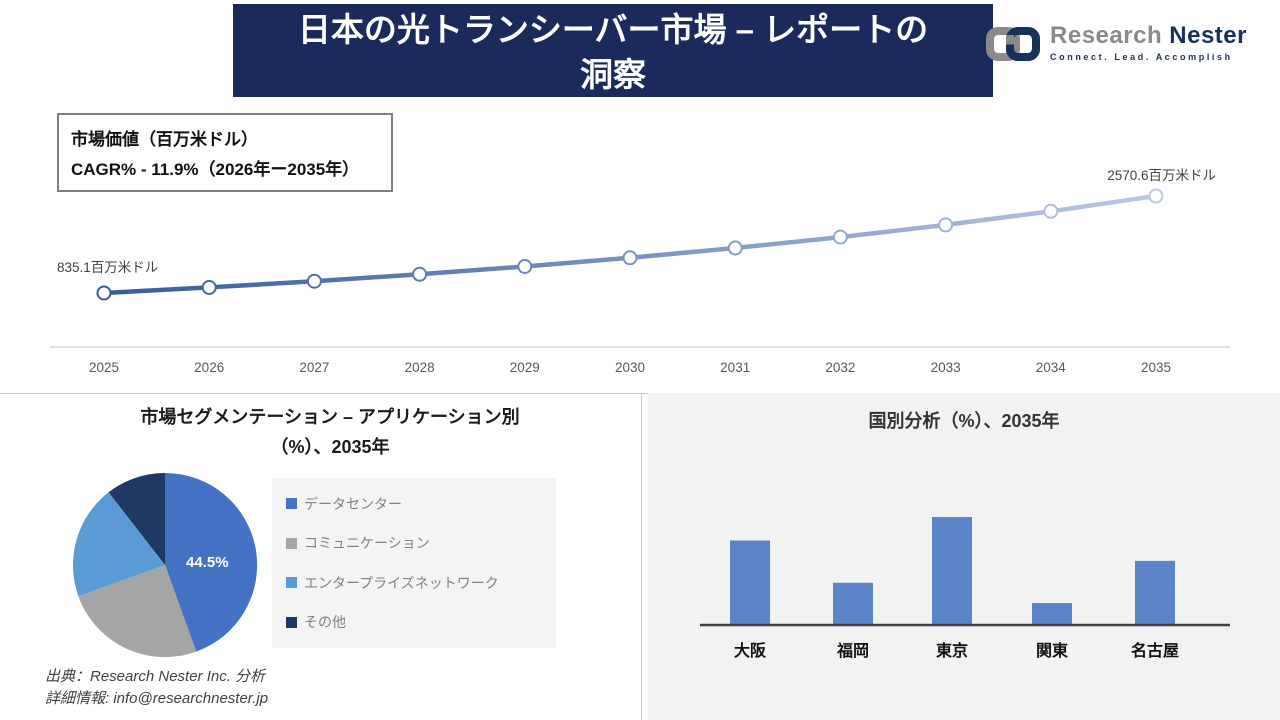 The image size is (1280, 720). I want to click on report-title-line1: 日本の光トランシーバー市場 – レポートの, so click(613, 29).